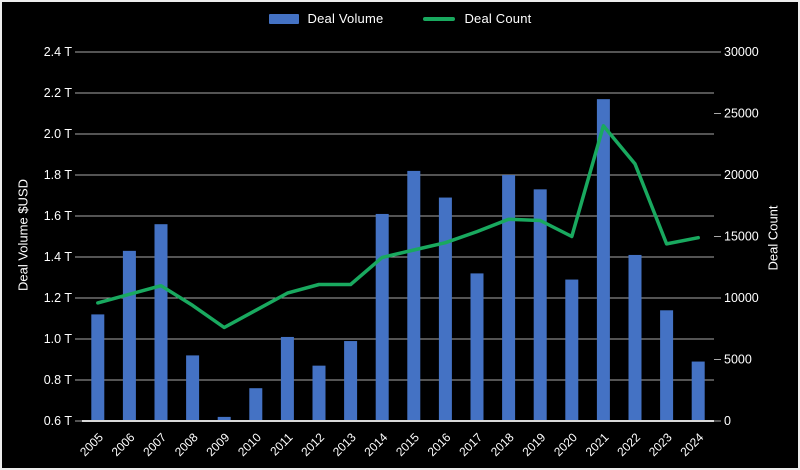  What do you see at coordinates (58, 380) in the screenshot?
I see `left-axis-tick-label: 0.8 T` at bounding box center [58, 380].